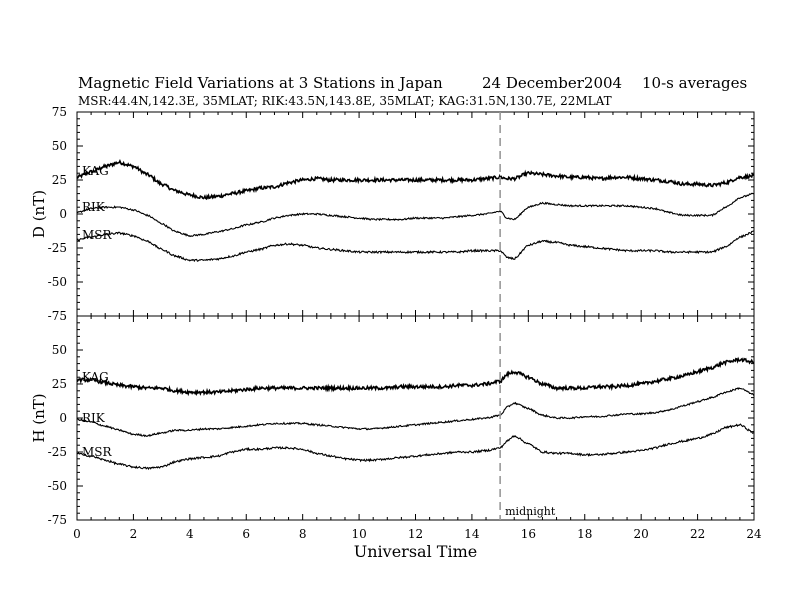  What do you see at coordinates (472, 534) in the screenshot?
I see `xtick-label: 14` at bounding box center [472, 534].